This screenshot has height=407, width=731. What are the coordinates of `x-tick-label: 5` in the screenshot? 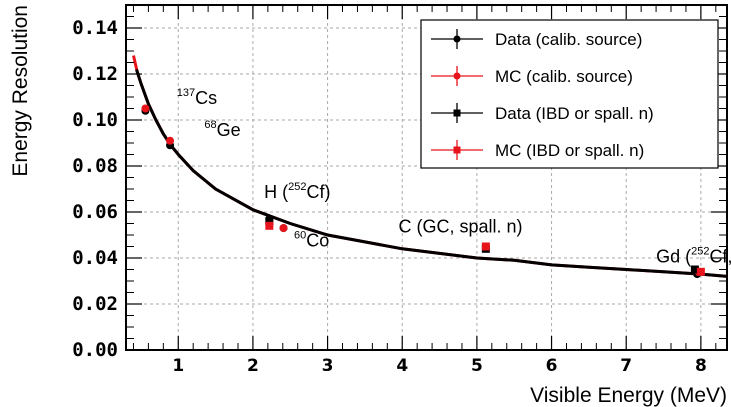 It's located at (477, 366).